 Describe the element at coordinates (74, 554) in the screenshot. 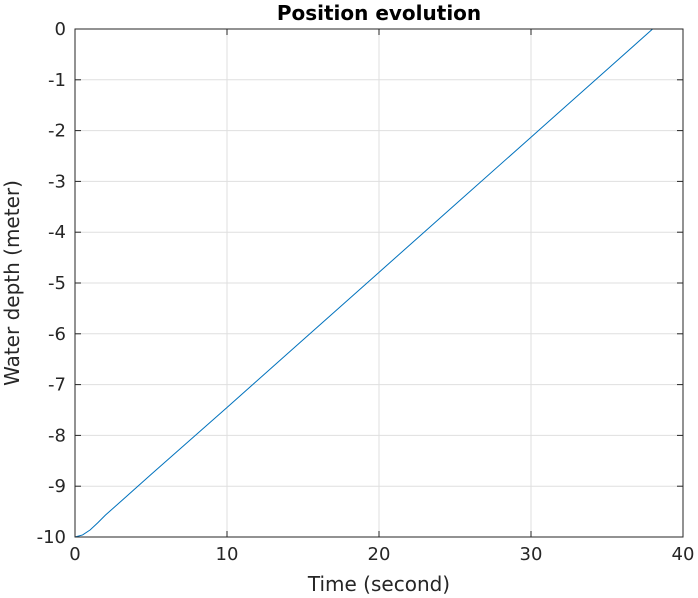

I see `x-tick-label: 0` at that location.